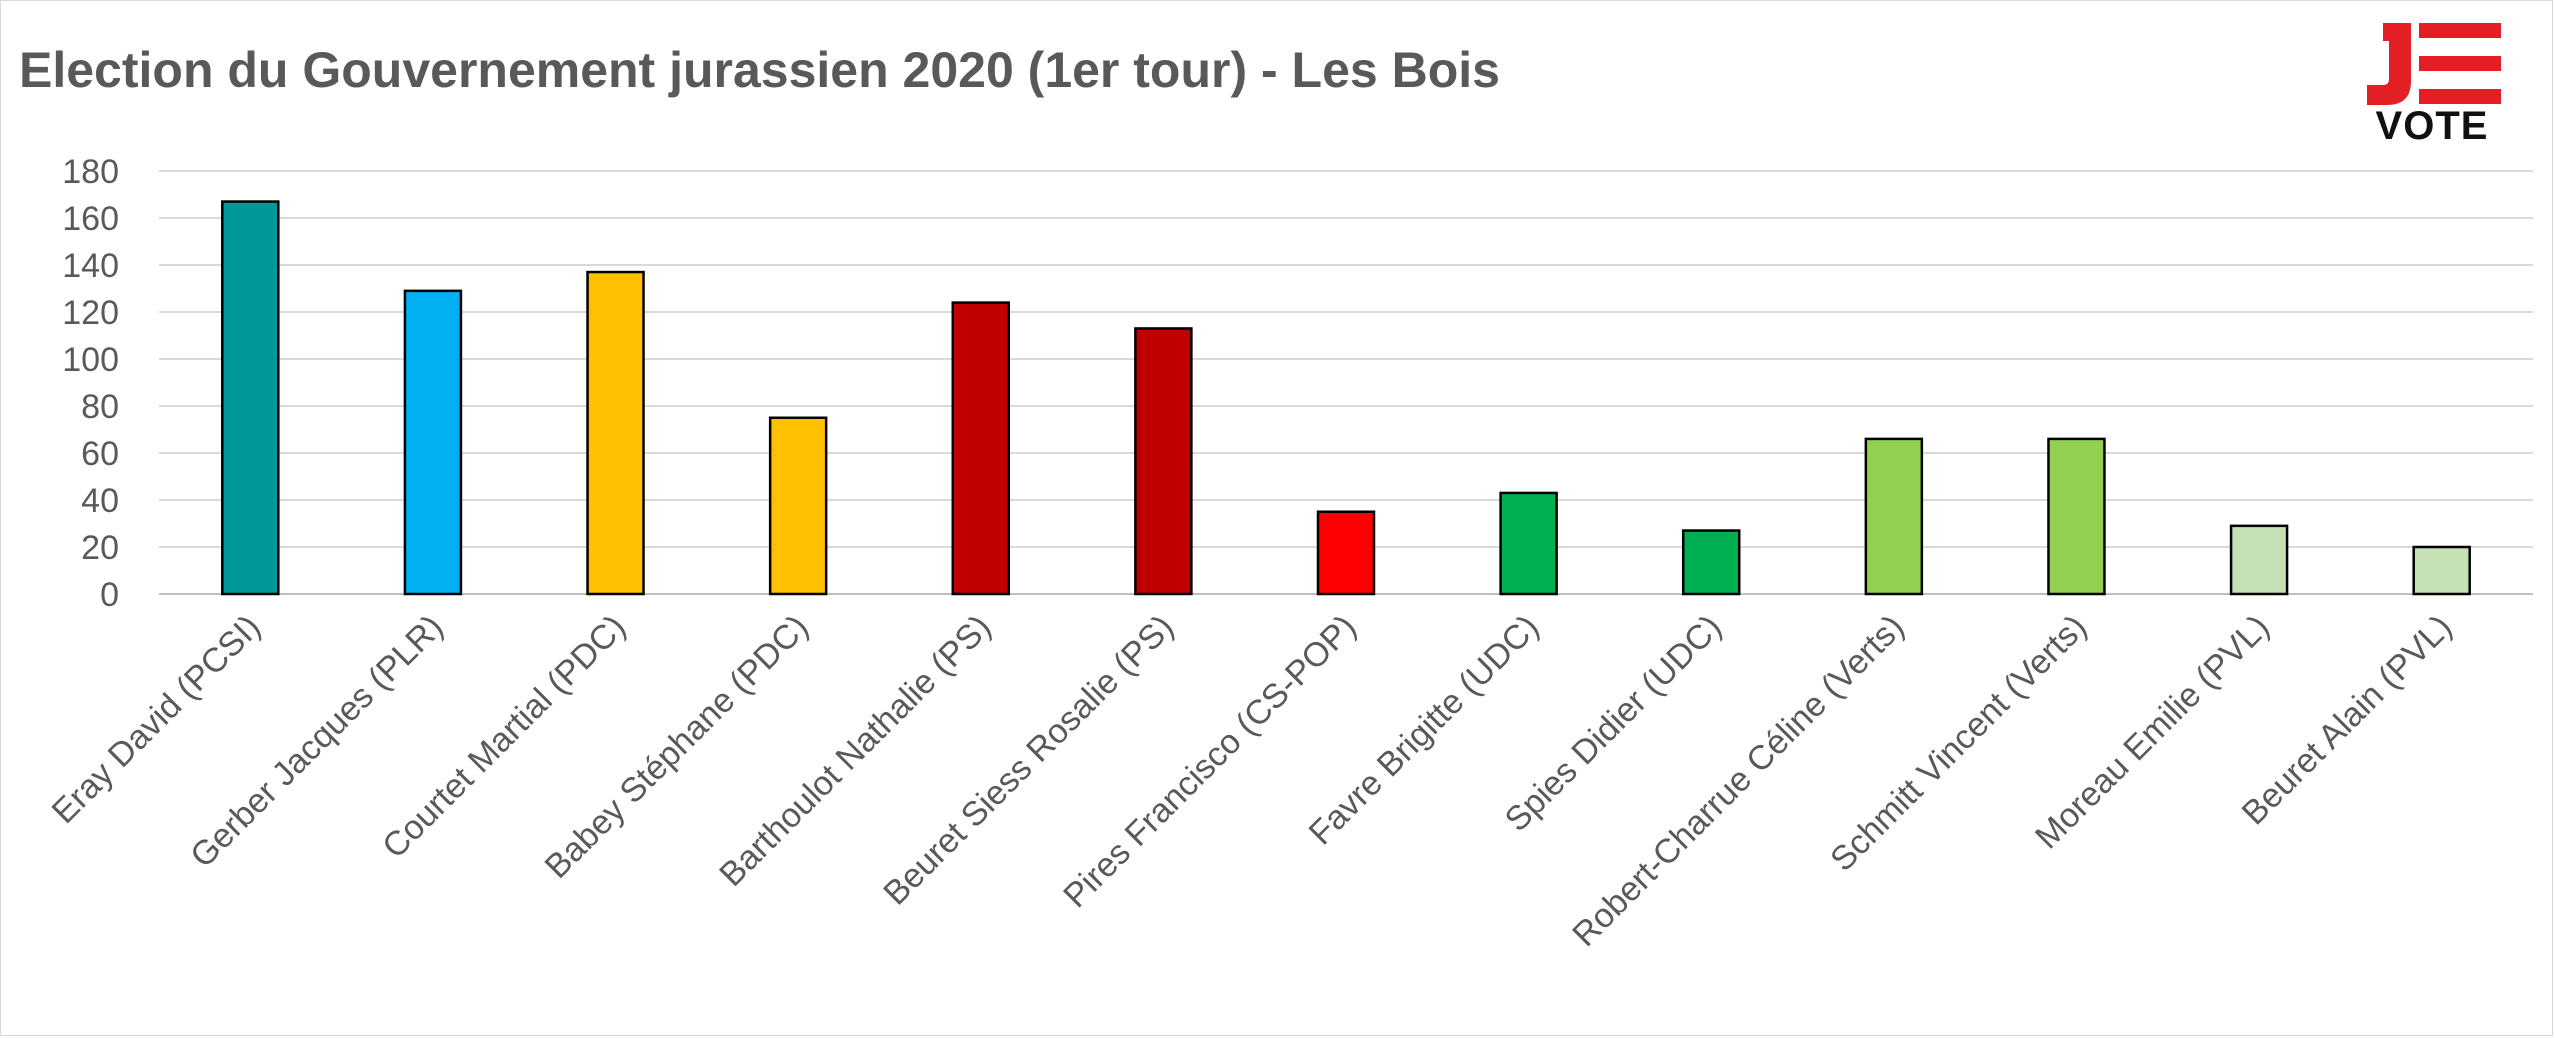 Image resolution: width=2555 pixels, height=1038 pixels. Describe the element at coordinates (100, 548) in the screenshot. I see `y-tick-label: 20` at that location.